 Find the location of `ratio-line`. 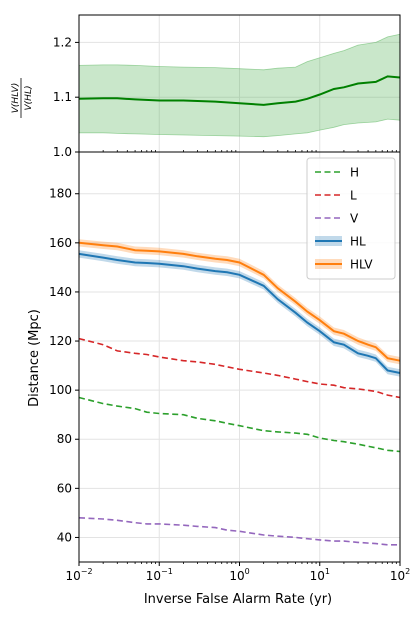

ratio-line is located at coordinates (239, 90).